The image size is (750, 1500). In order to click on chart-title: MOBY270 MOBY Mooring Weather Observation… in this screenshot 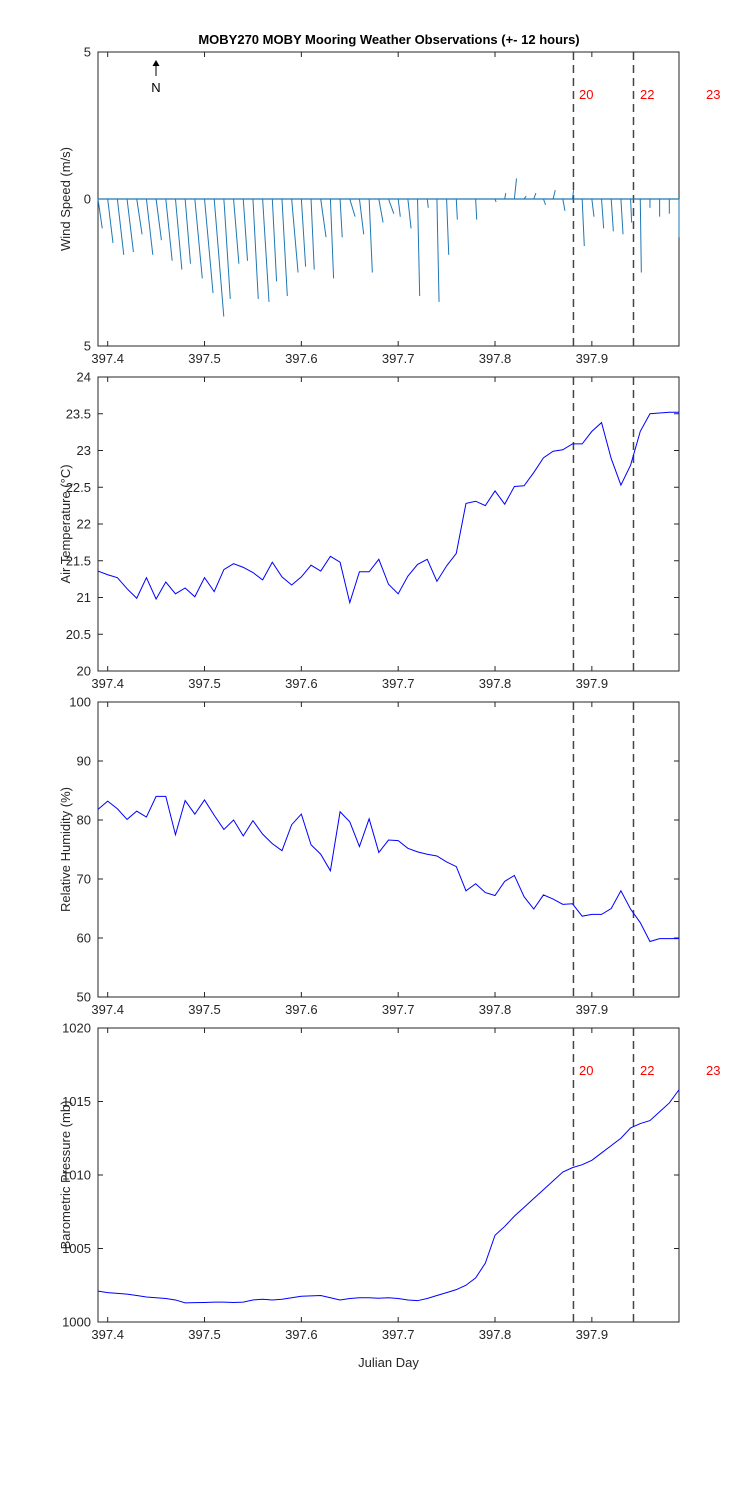, I will do `click(388, 39)`.